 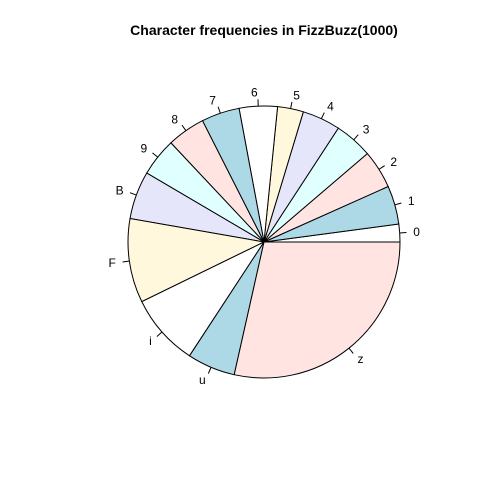 What do you see at coordinates (120, 190) in the screenshot?
I see `pie-label-B: B` at bounding box center [120, 190].